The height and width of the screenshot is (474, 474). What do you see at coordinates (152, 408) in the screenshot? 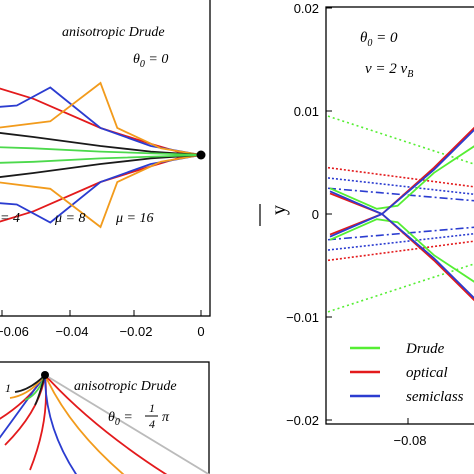
I see `panel-c-frac-num: 1` at bounding box center [152, 408].